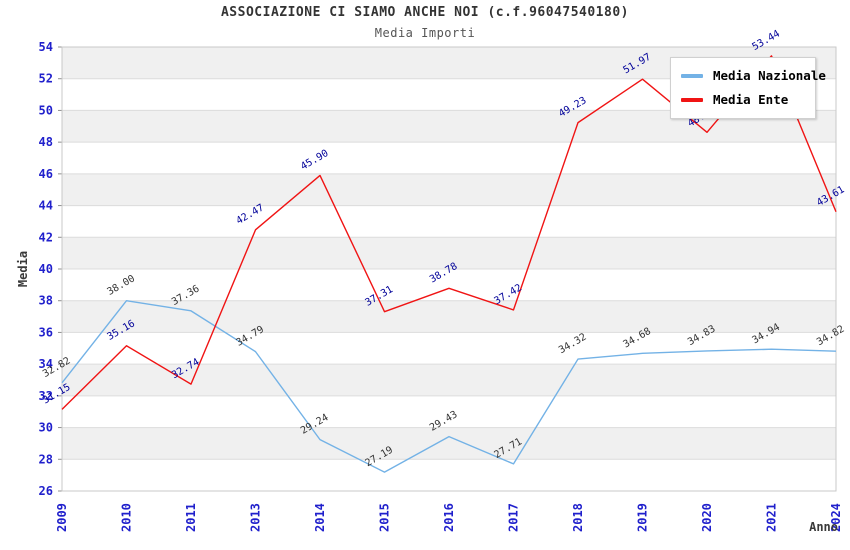  I want to click on y-tick-label: 44, so click(46, 206).